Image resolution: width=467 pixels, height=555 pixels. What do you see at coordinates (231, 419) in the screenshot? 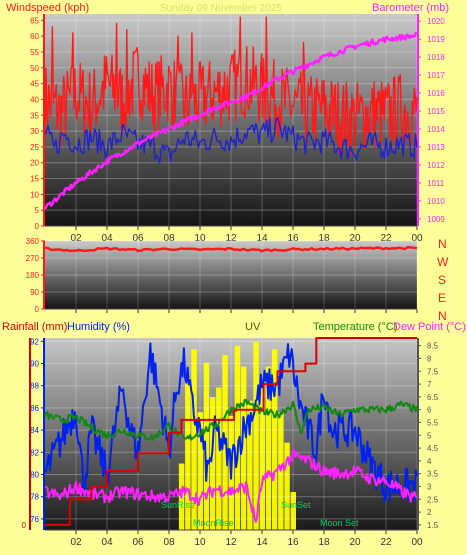
I see `temperature-line` at bounding box center [231, 419].